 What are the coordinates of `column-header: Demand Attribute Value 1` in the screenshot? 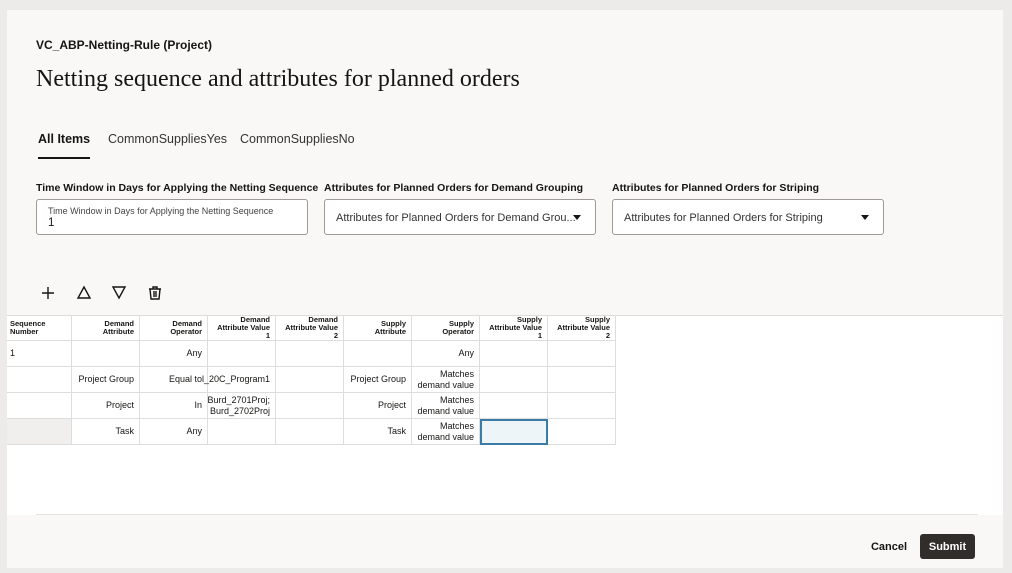 It's located at (242, 328).